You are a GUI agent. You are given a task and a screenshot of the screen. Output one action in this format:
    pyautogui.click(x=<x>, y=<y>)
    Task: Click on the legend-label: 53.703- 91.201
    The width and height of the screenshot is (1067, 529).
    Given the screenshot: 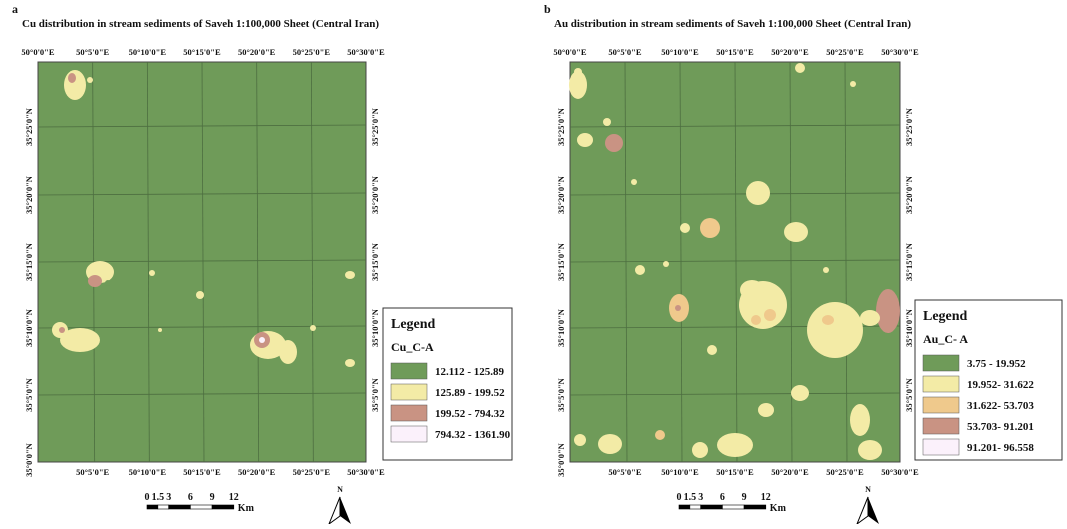 What is the action you would take?
    pyautogui.click(x=1000, y=427)
    